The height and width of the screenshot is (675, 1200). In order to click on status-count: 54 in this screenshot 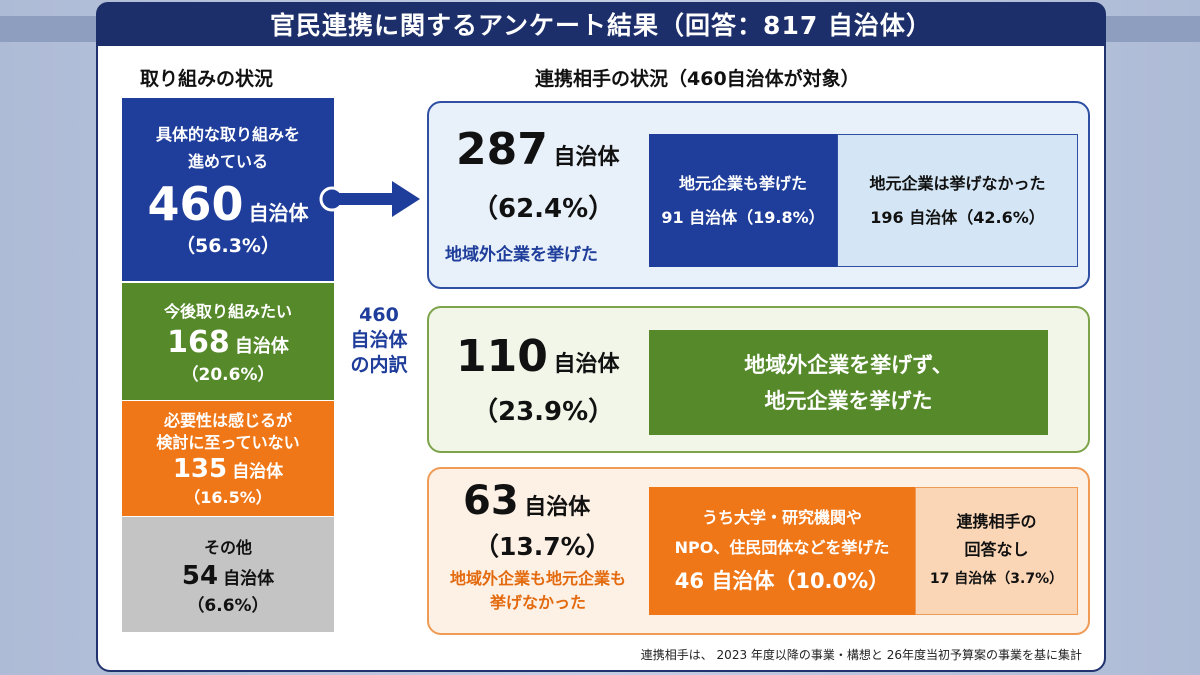, I will do `click(200, 575)`.